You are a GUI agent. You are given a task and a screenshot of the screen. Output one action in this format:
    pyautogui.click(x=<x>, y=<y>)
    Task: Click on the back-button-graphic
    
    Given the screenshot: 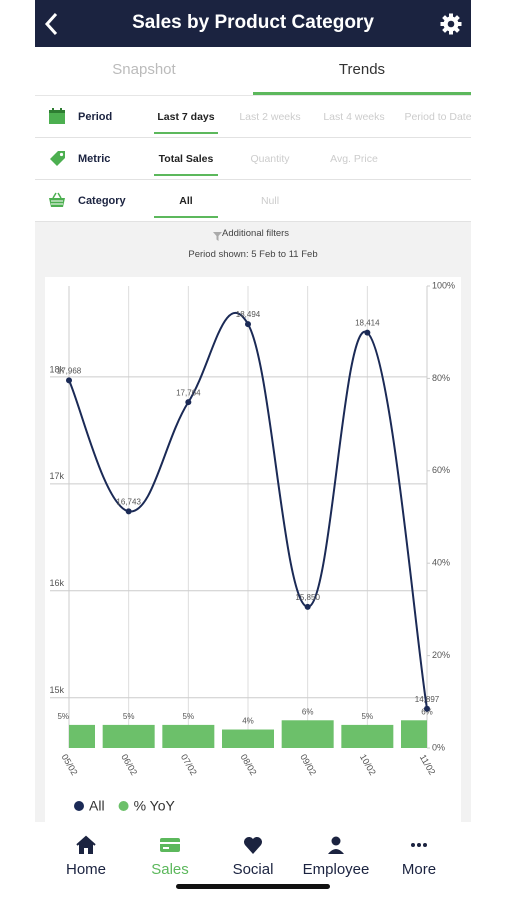 What is the action you would take?
    pyautogui.click(x=51, y=24)
    